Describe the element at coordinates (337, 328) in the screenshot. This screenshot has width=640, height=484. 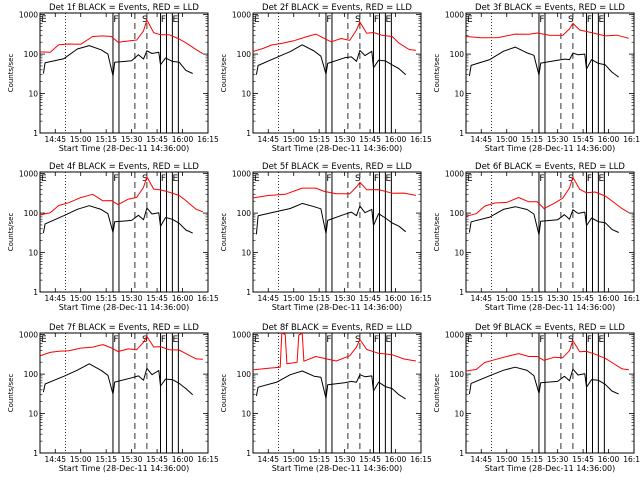
I see `panel-title: Det 8f BLACK = Events, RED = LLD` at that location.